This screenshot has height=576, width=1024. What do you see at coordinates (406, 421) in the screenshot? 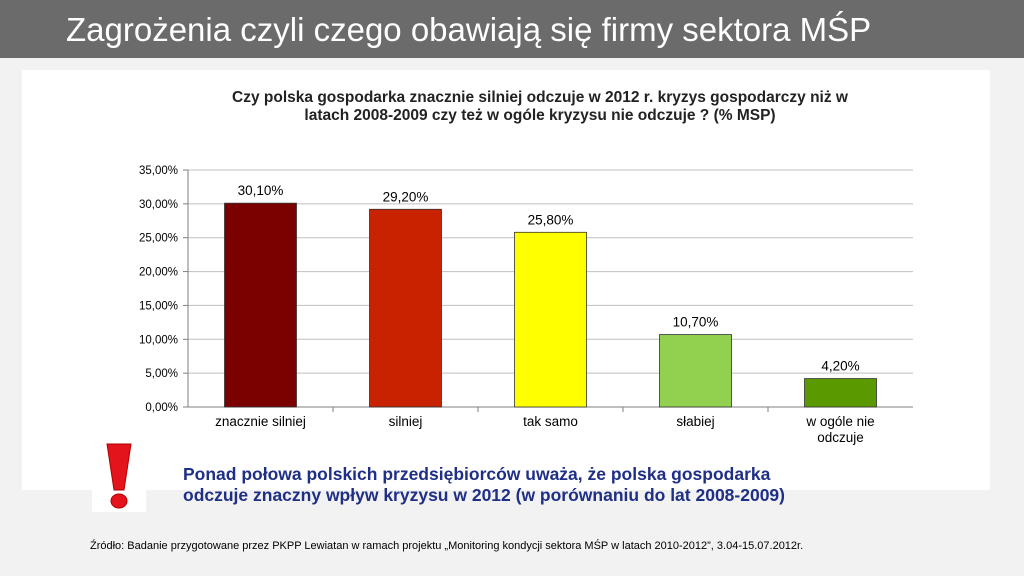
I see `x-tick-label: silniej` at bounding box center [406, 421].